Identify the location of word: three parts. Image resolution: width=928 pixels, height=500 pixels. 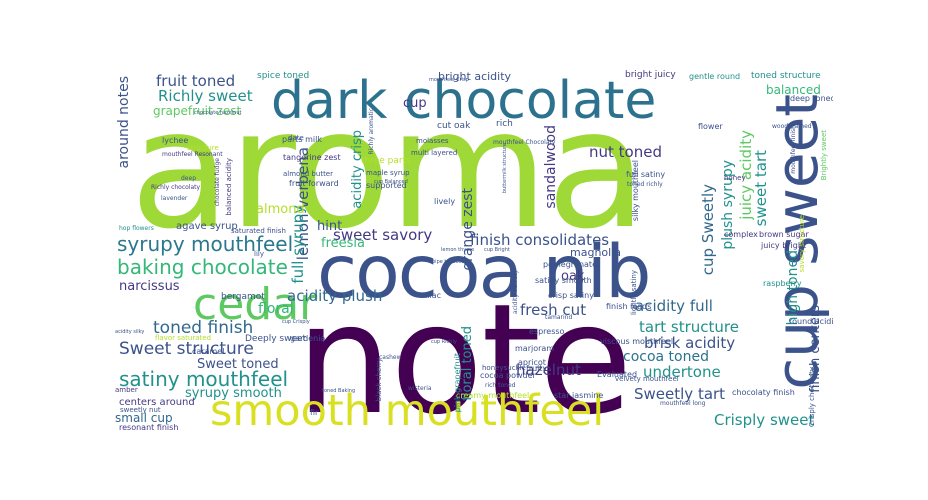
(386, 161).